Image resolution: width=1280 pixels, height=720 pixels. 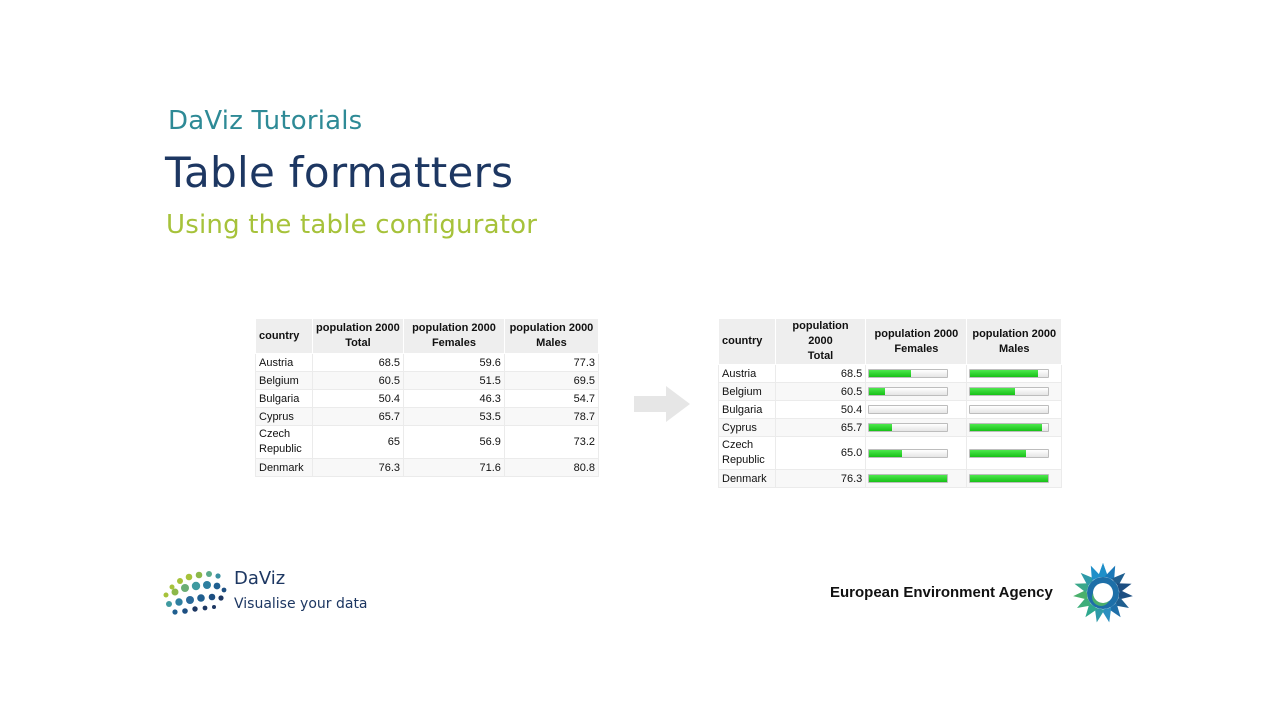 I want to click on table-row: Cyprus 65.7 53.5 78.7, so click(x=427, y=416).